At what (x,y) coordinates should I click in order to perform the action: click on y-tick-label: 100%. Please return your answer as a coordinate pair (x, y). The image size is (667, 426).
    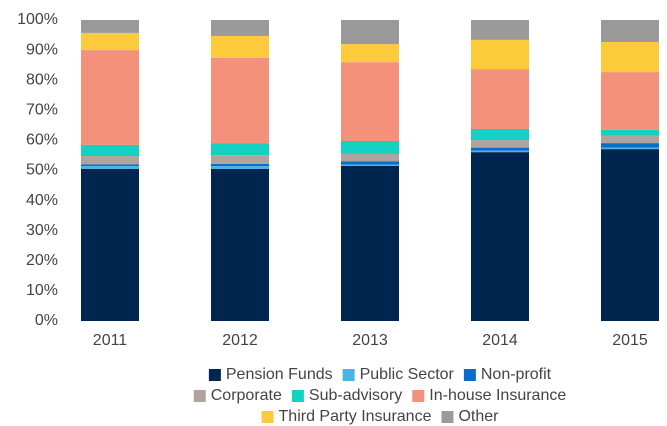
    Looking at the image, I should click on (37, 19).